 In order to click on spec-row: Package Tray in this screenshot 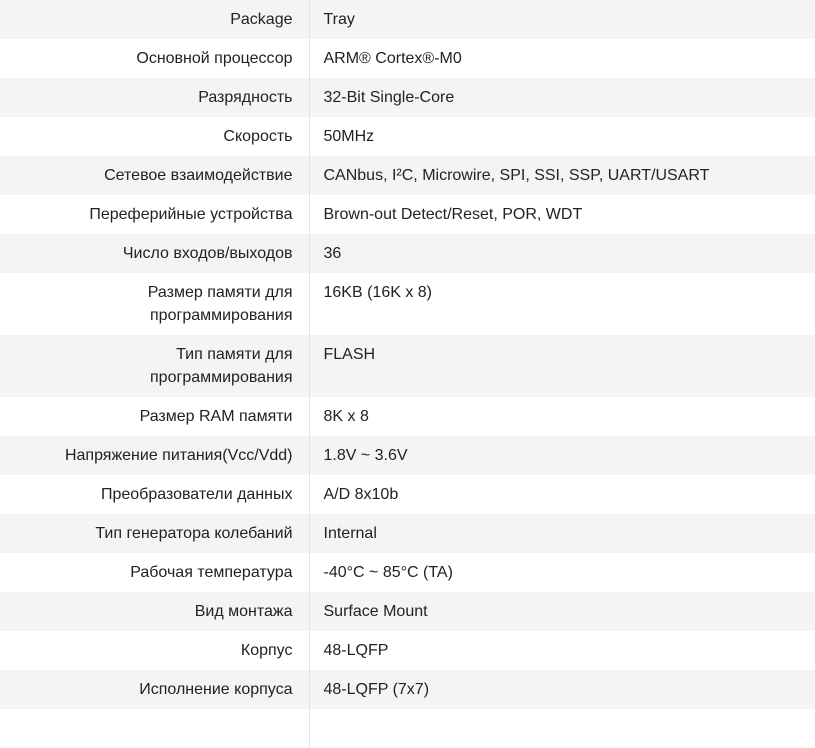, I will do `click(407, 19)`.